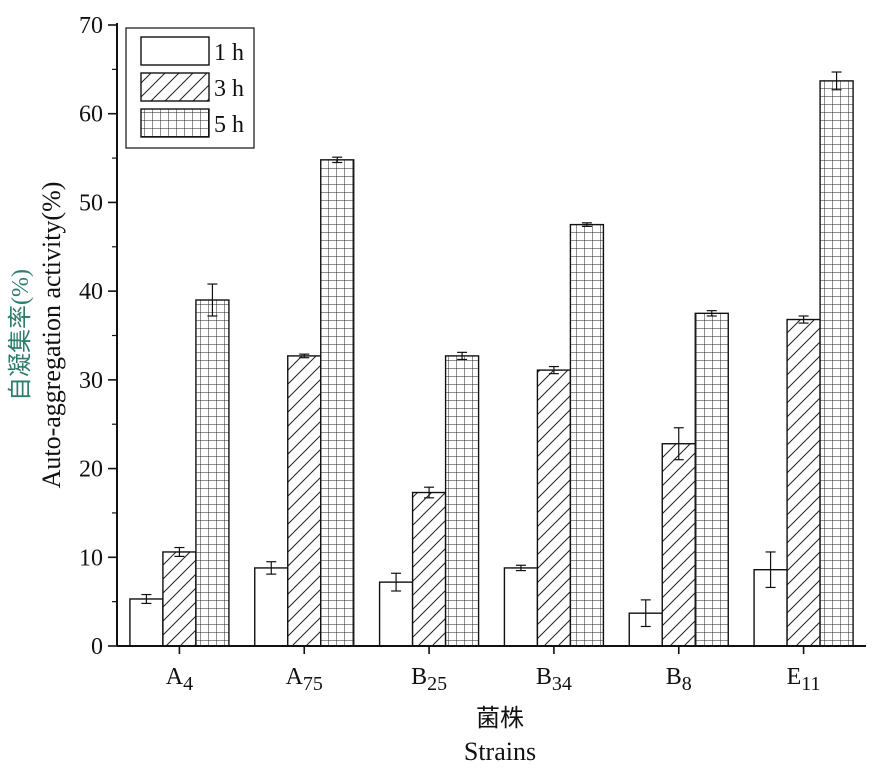 Image resolution: width=886 pixels, height=771 pixels. What do you see at coordinates (229, 125) in the screenshot?
I see `legend-label: 5 h` at bounding box center [229, 125].